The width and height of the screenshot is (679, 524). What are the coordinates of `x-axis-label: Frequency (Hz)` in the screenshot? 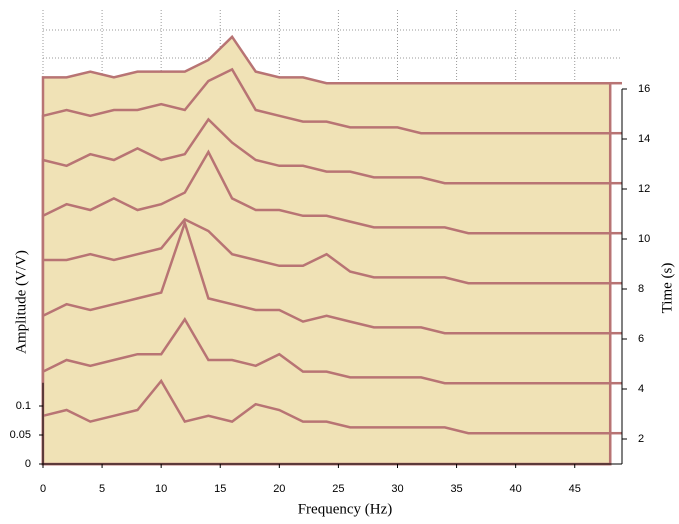 It's located at (345, 509).